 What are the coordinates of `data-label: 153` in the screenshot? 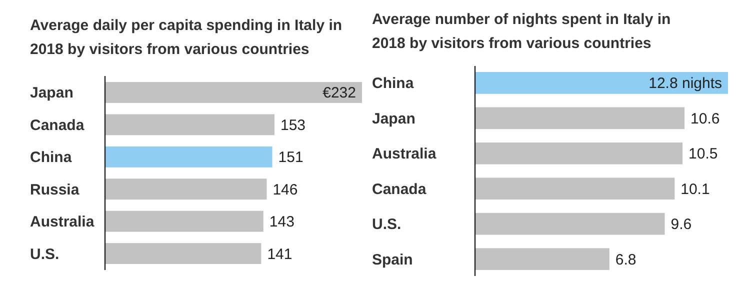 It's located at (293, 125).